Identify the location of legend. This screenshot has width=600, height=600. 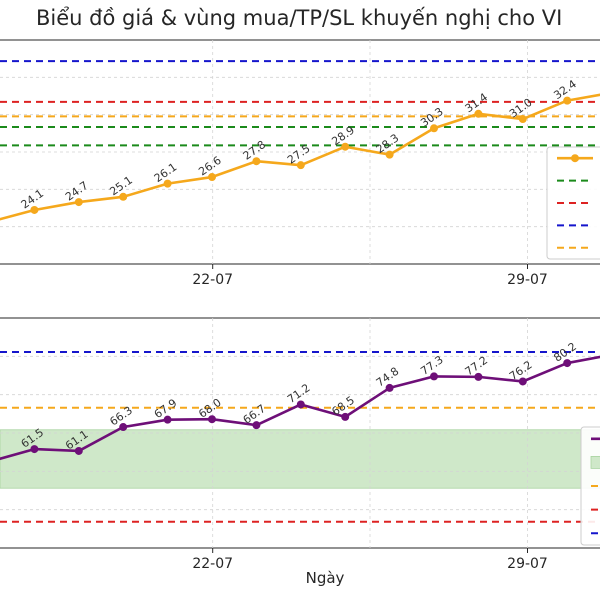
(590, 486).